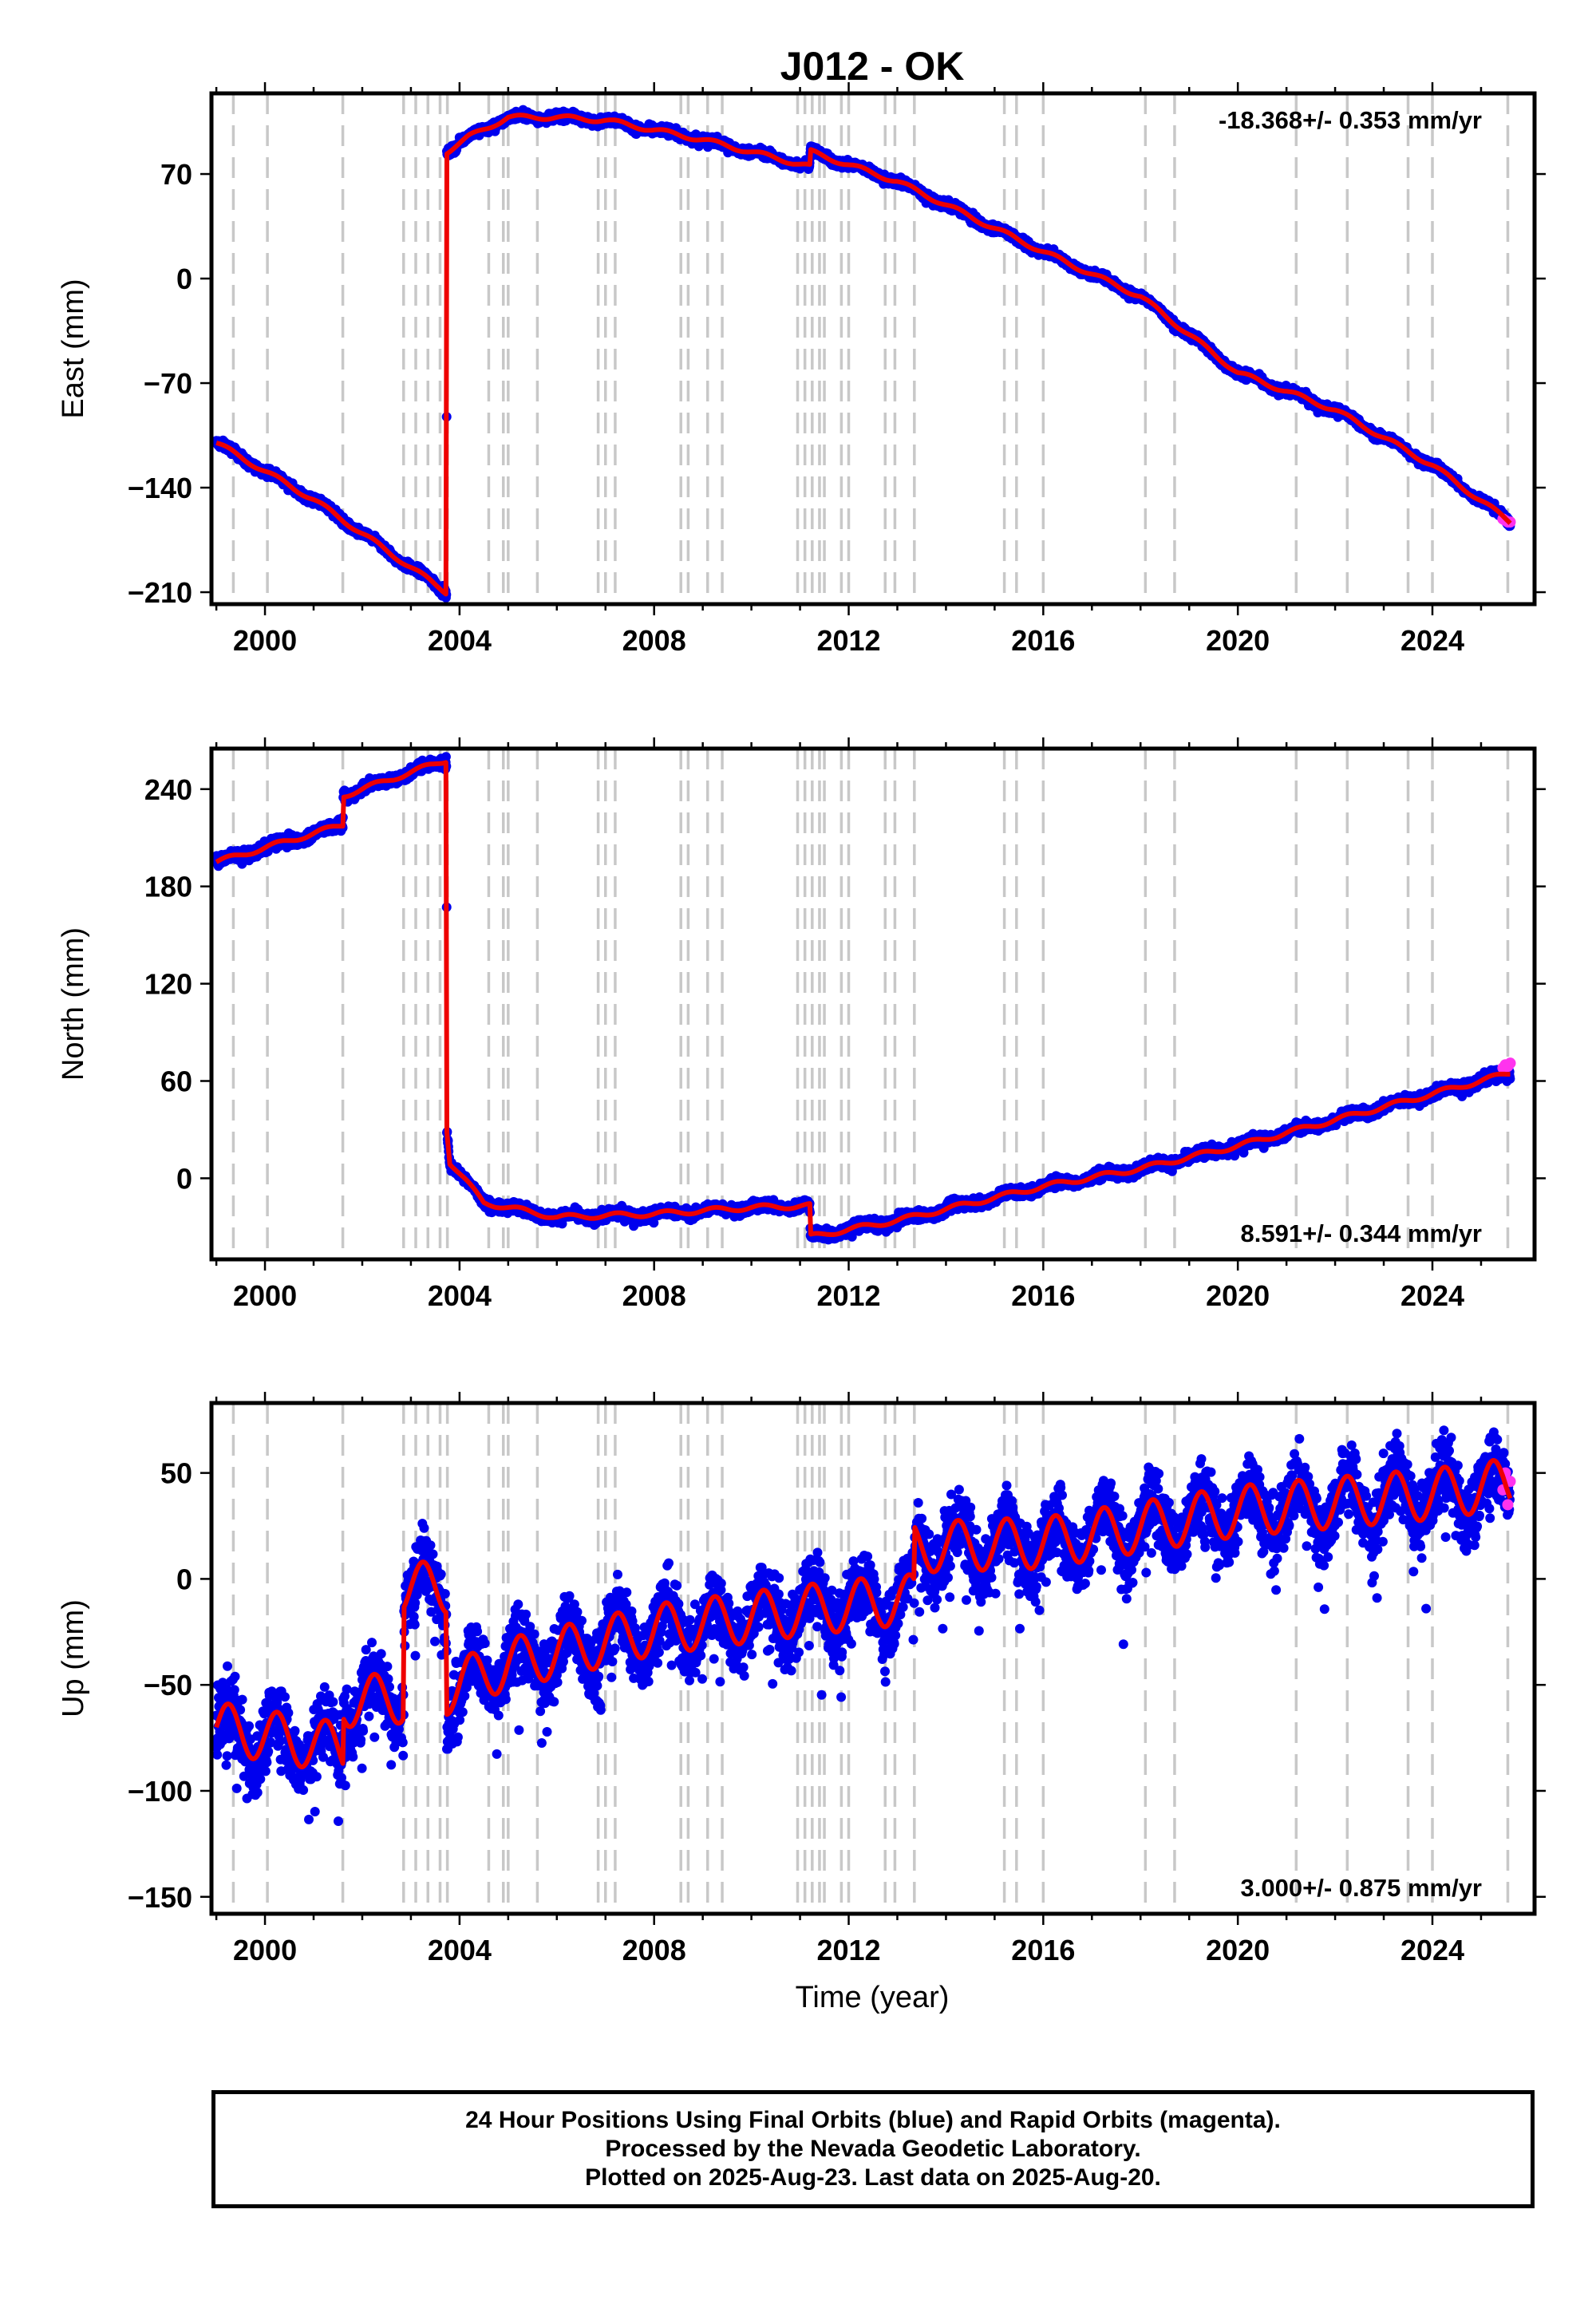 This screenshot has width=1596, height=2316. I want to click on x-tick-label: 2004, so click(460, 640).